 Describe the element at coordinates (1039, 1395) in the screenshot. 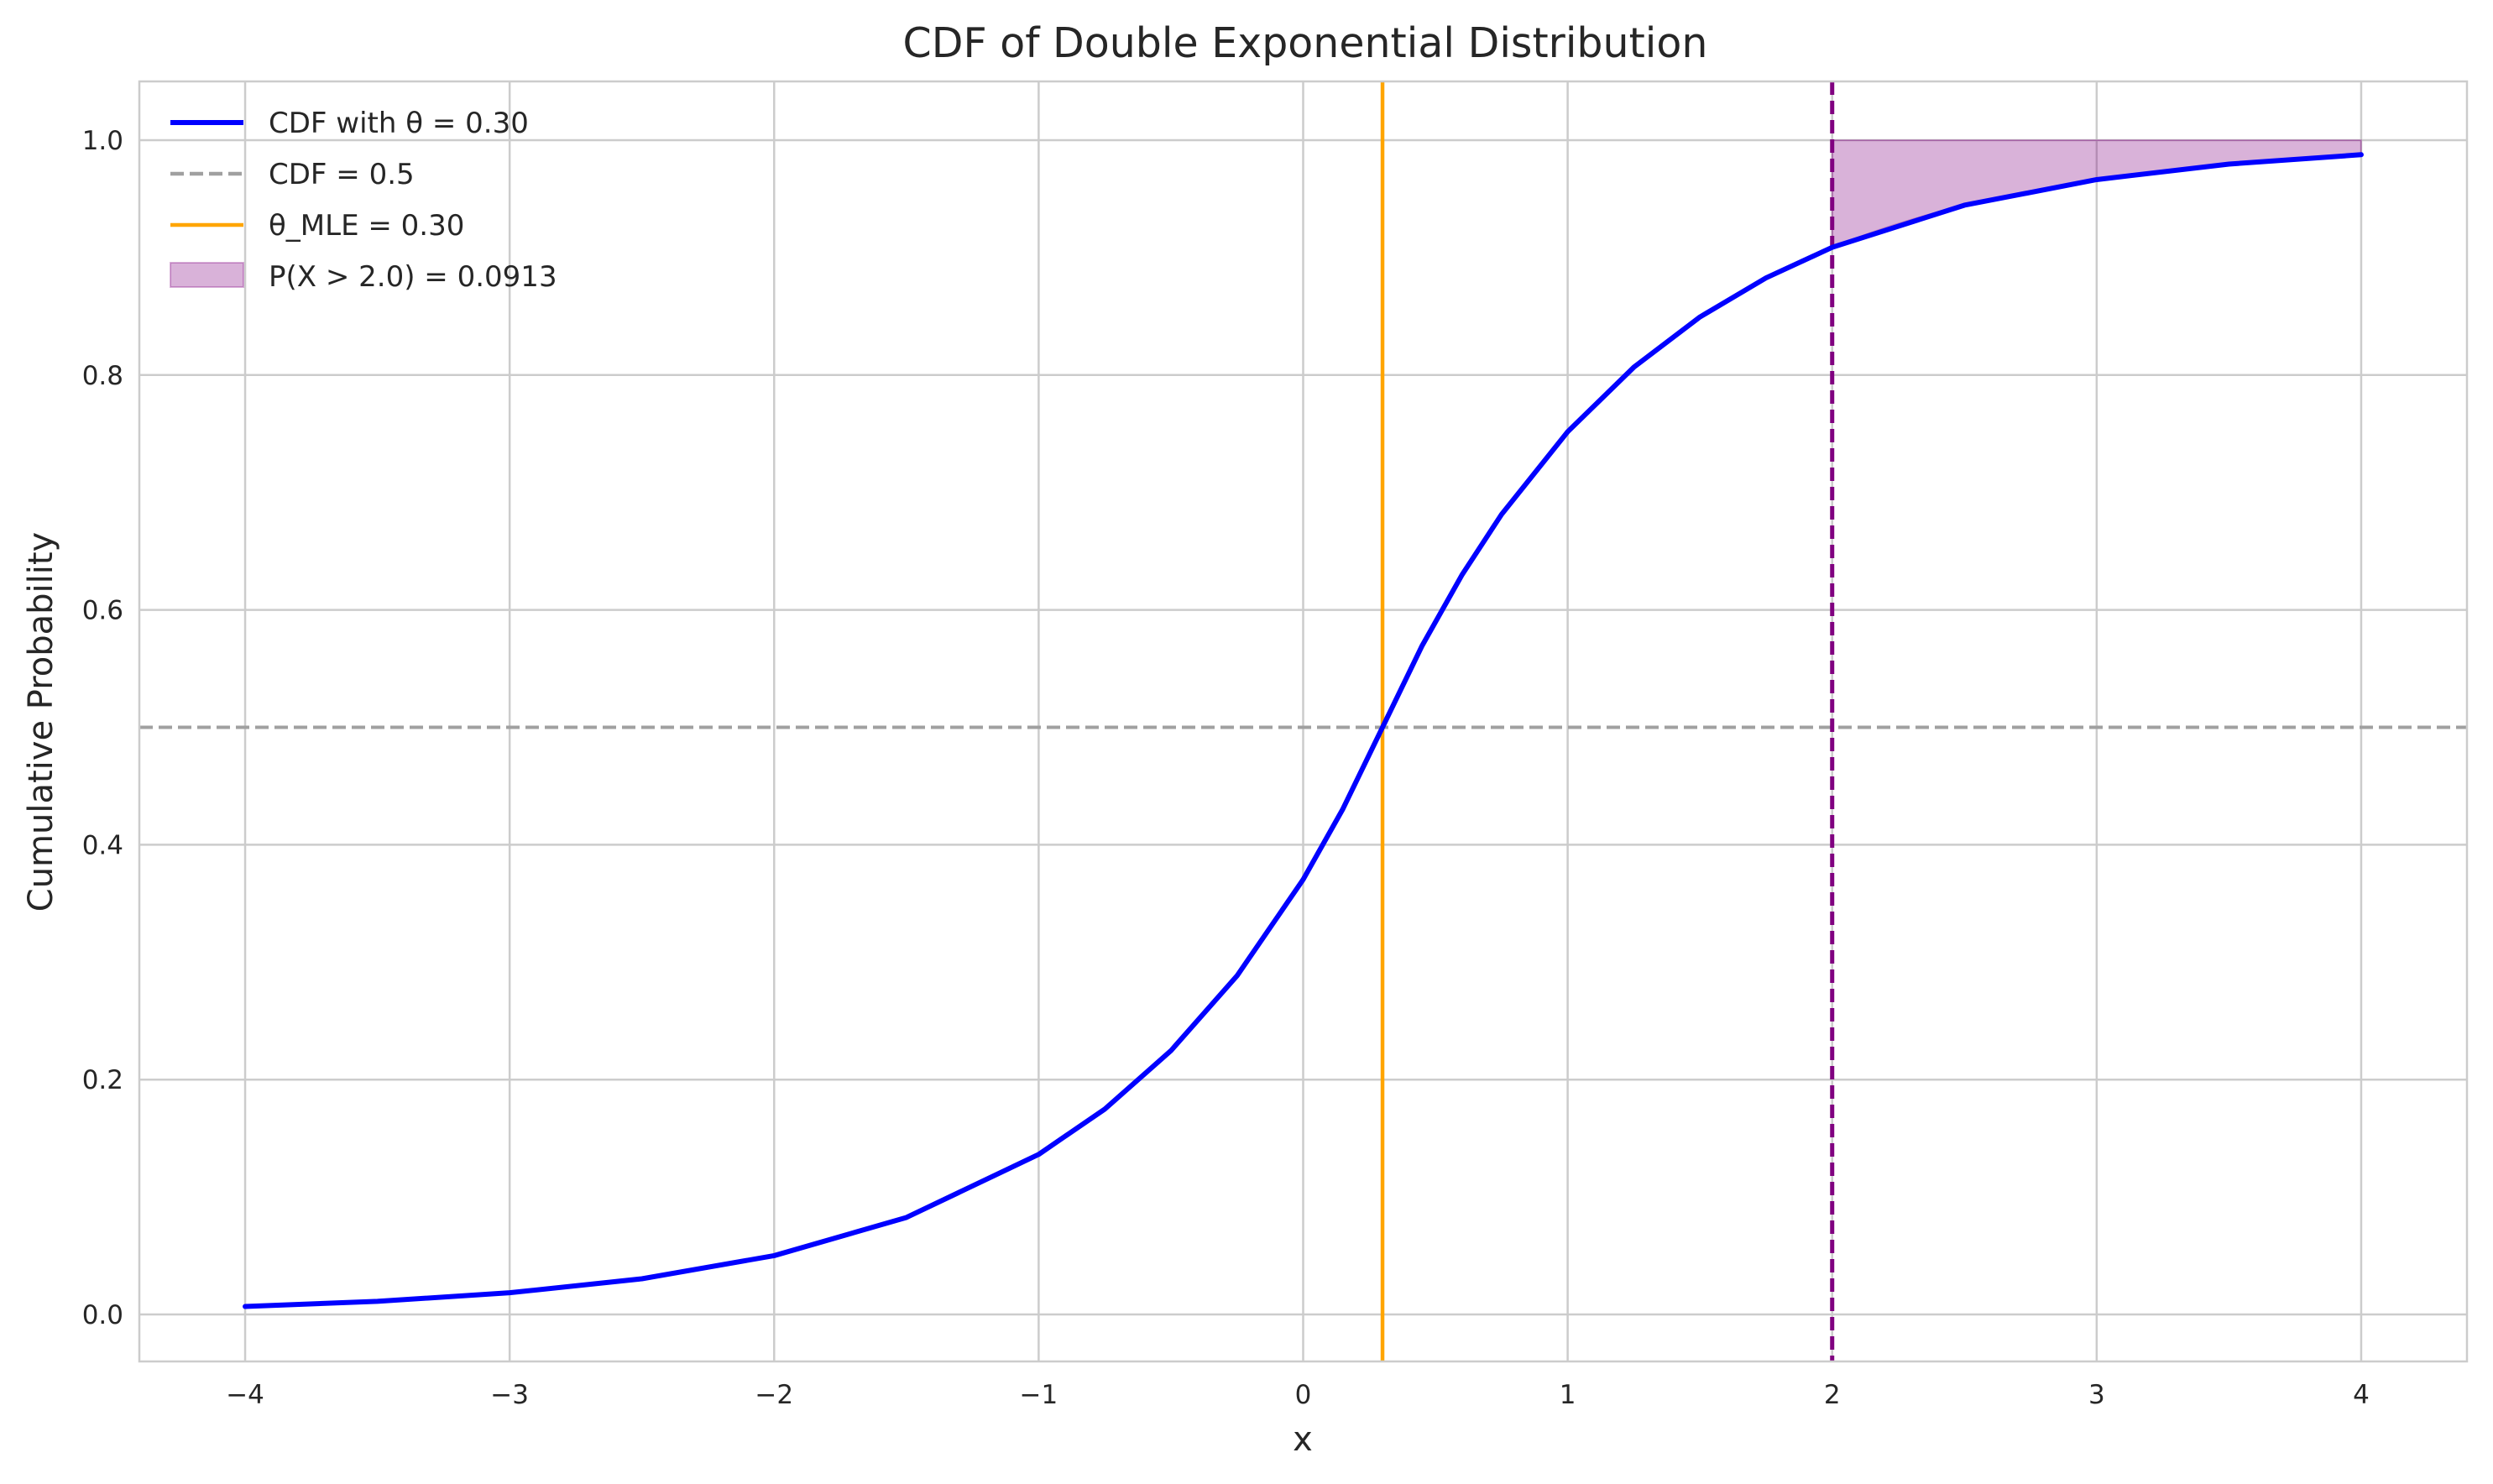

I see `x-tick-label: −1` at that location.